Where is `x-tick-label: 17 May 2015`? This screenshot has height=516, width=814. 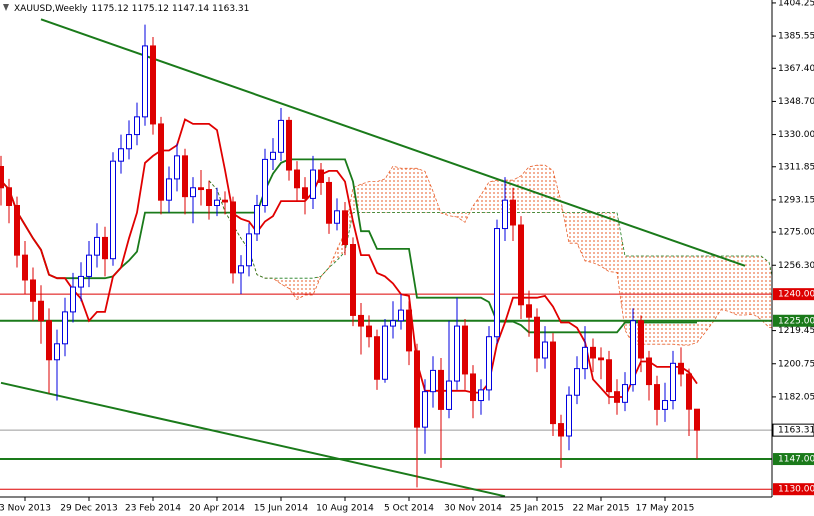 x-tick-label: 17 May 2015 is located at coordinates (665, 509).